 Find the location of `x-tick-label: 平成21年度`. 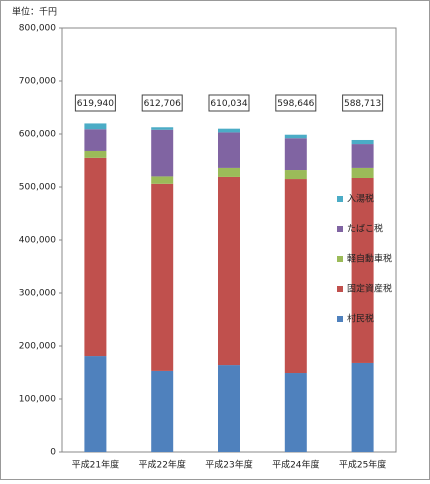

x-tick-label: 平成21年度 is located at coordinates (95, 465).